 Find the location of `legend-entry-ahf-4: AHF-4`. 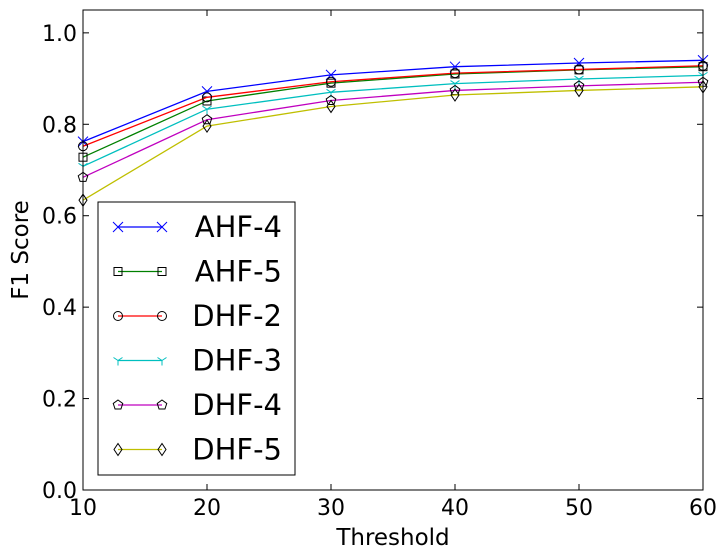

legend-entry-ahf-4: AHF-4 is located at coordinates (197, 227).